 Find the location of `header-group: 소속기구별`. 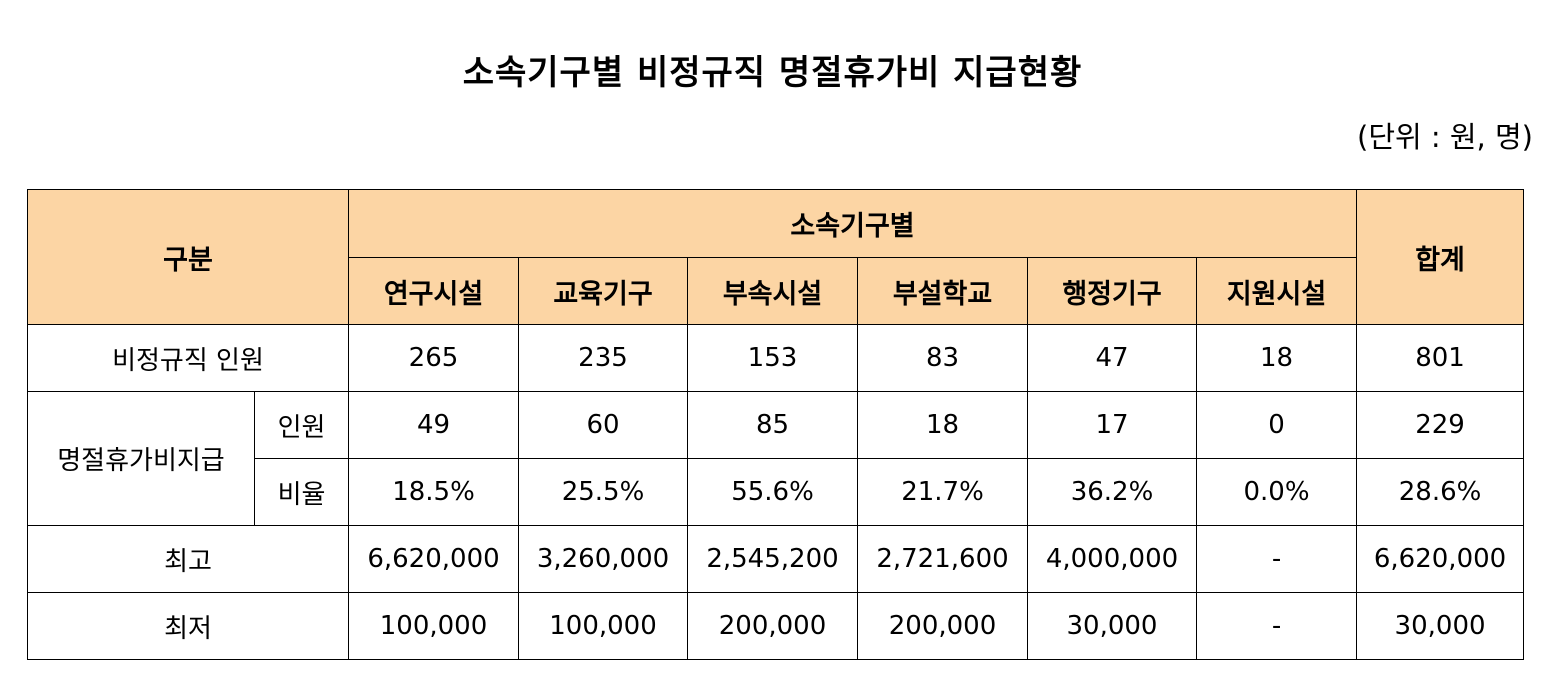

header-group: 소속기구별 is located at coordinates (852, 223).